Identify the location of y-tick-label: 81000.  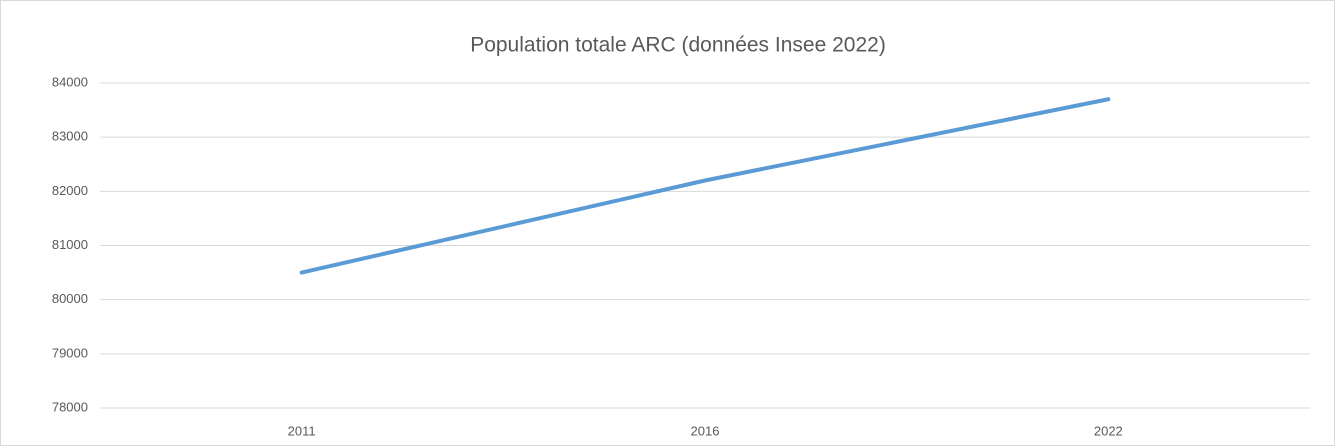
(70, 244).